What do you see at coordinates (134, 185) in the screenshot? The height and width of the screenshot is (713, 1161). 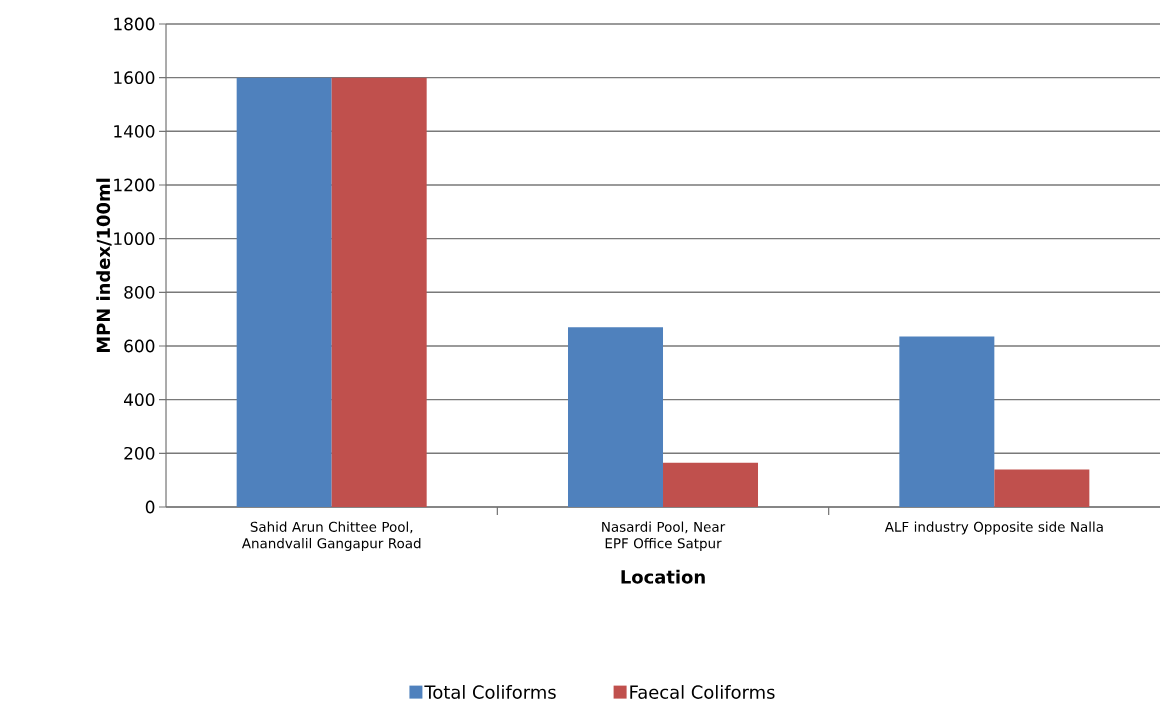 I see `y-tick-label: 1200` at bounding box center [134, 185].